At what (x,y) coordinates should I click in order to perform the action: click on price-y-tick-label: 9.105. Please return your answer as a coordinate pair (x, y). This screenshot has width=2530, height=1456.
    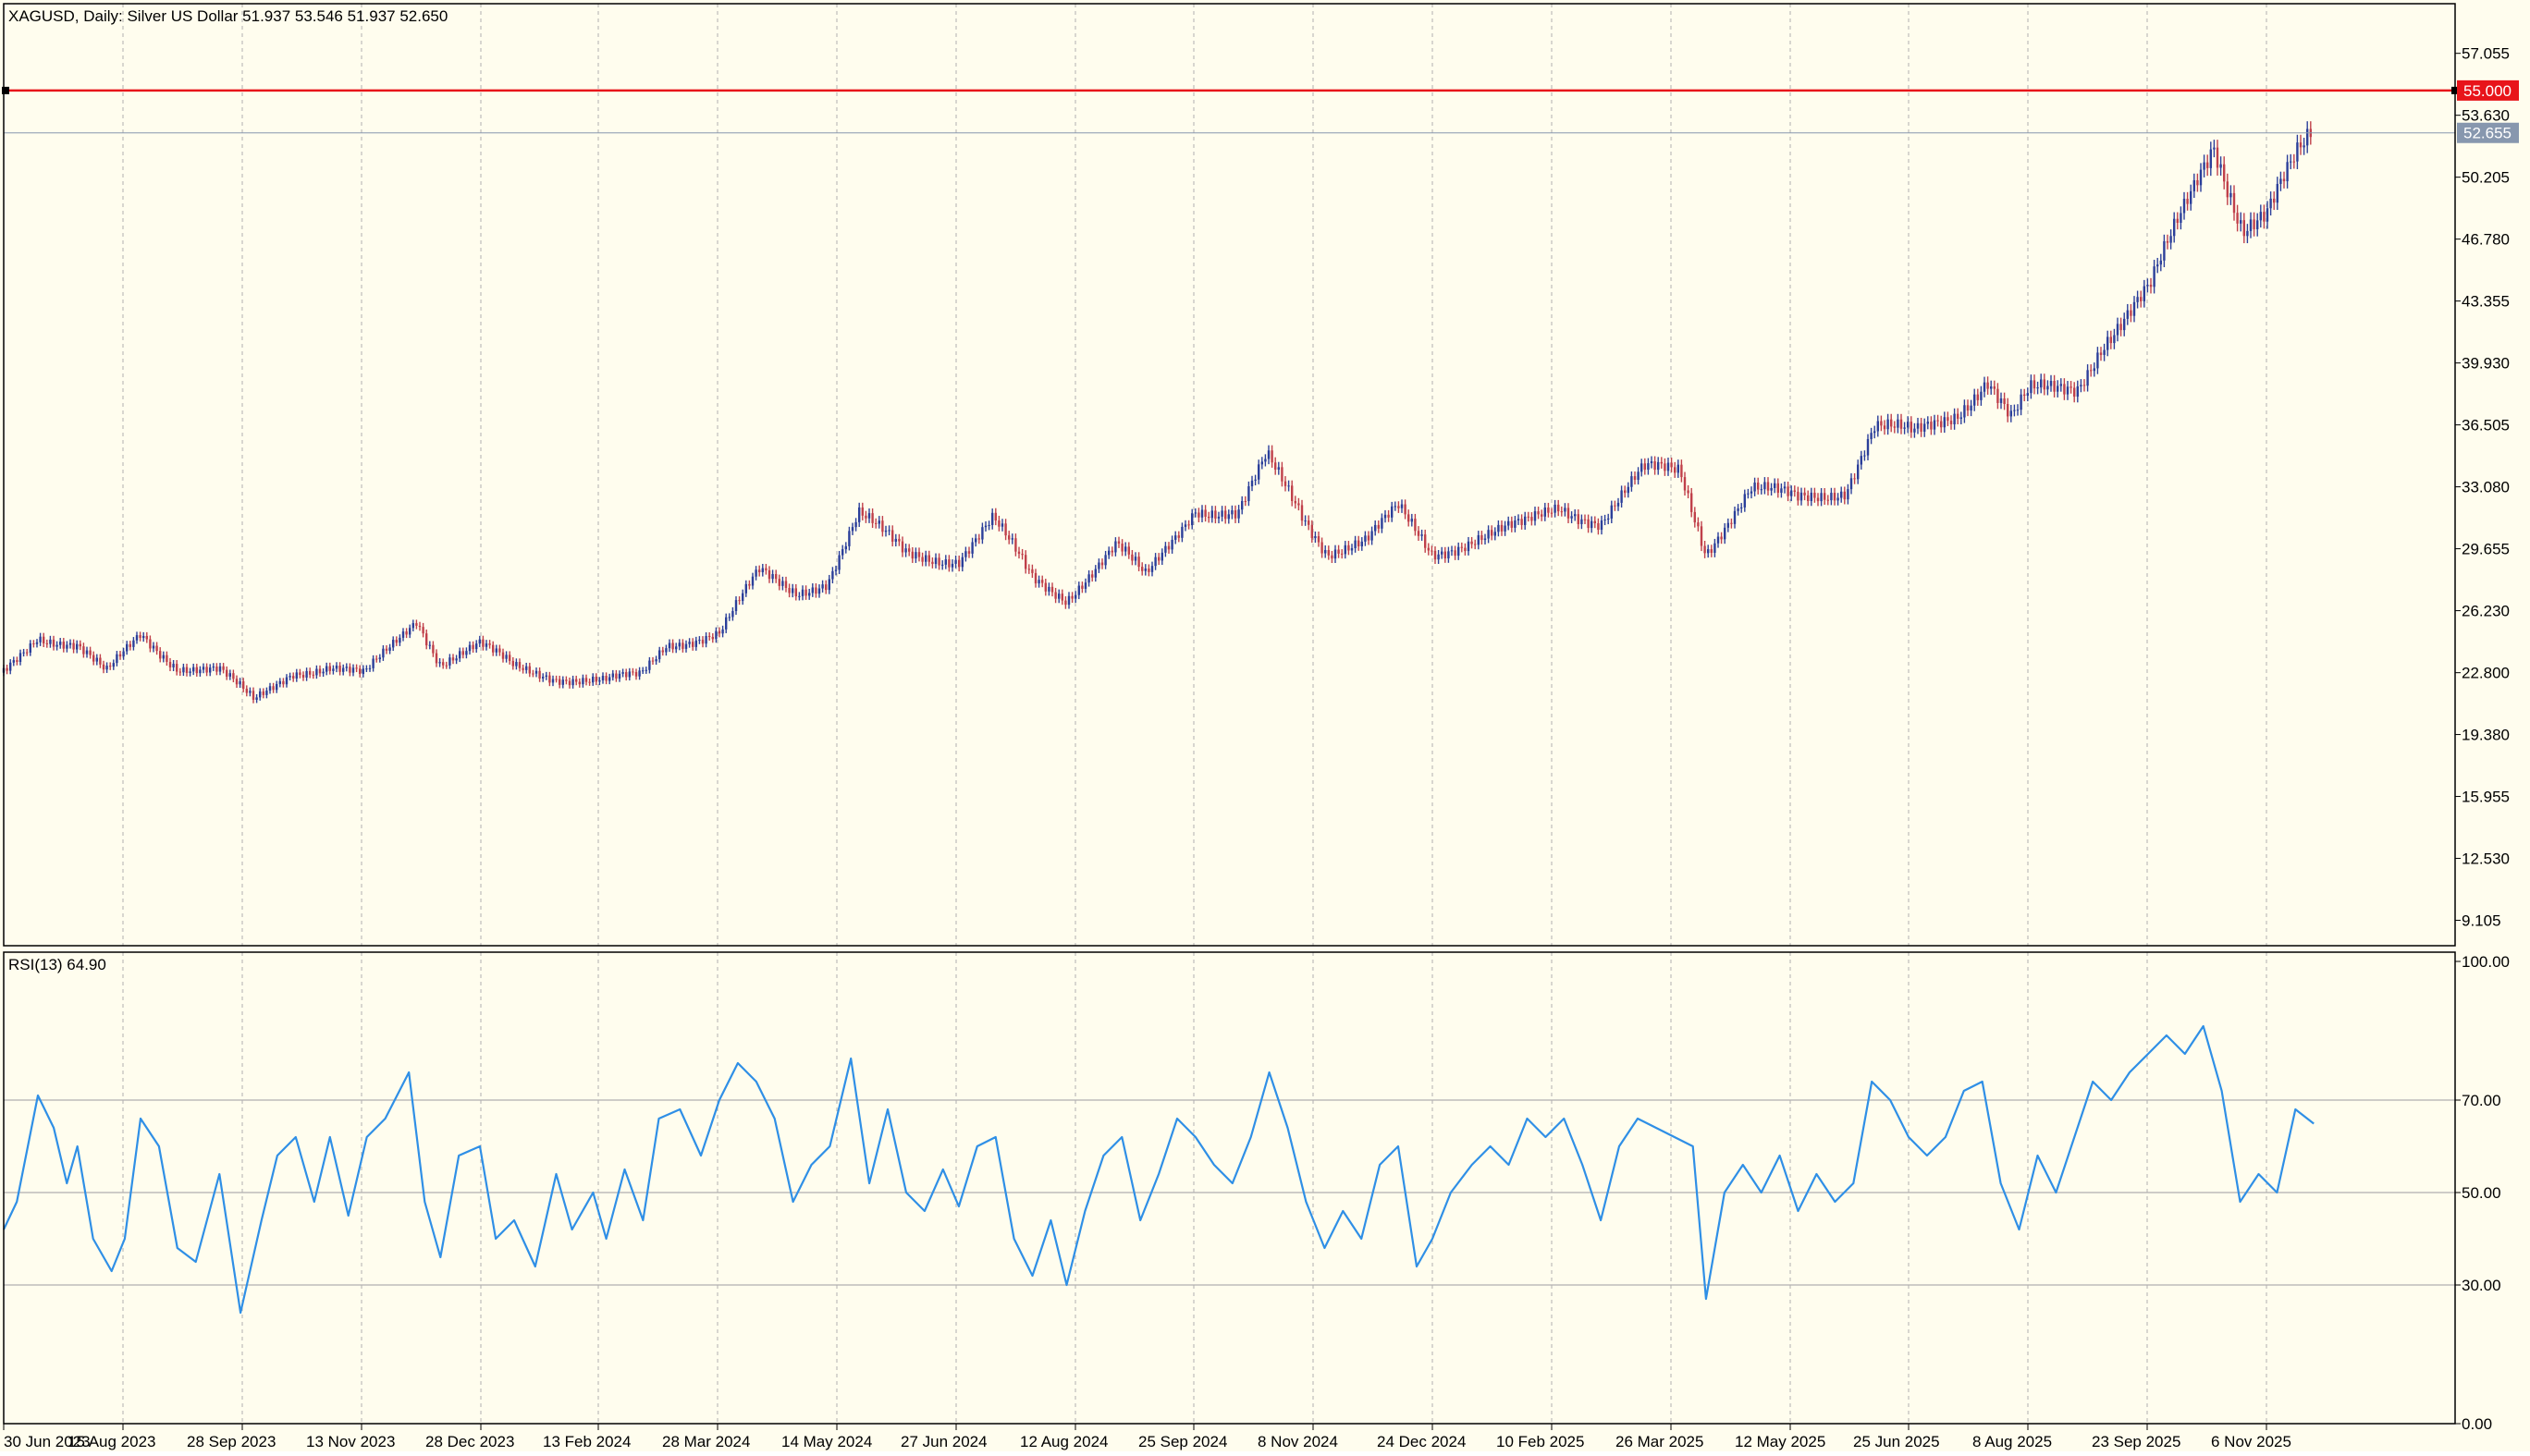
    Looking at the image, I should click on (2481, 921).